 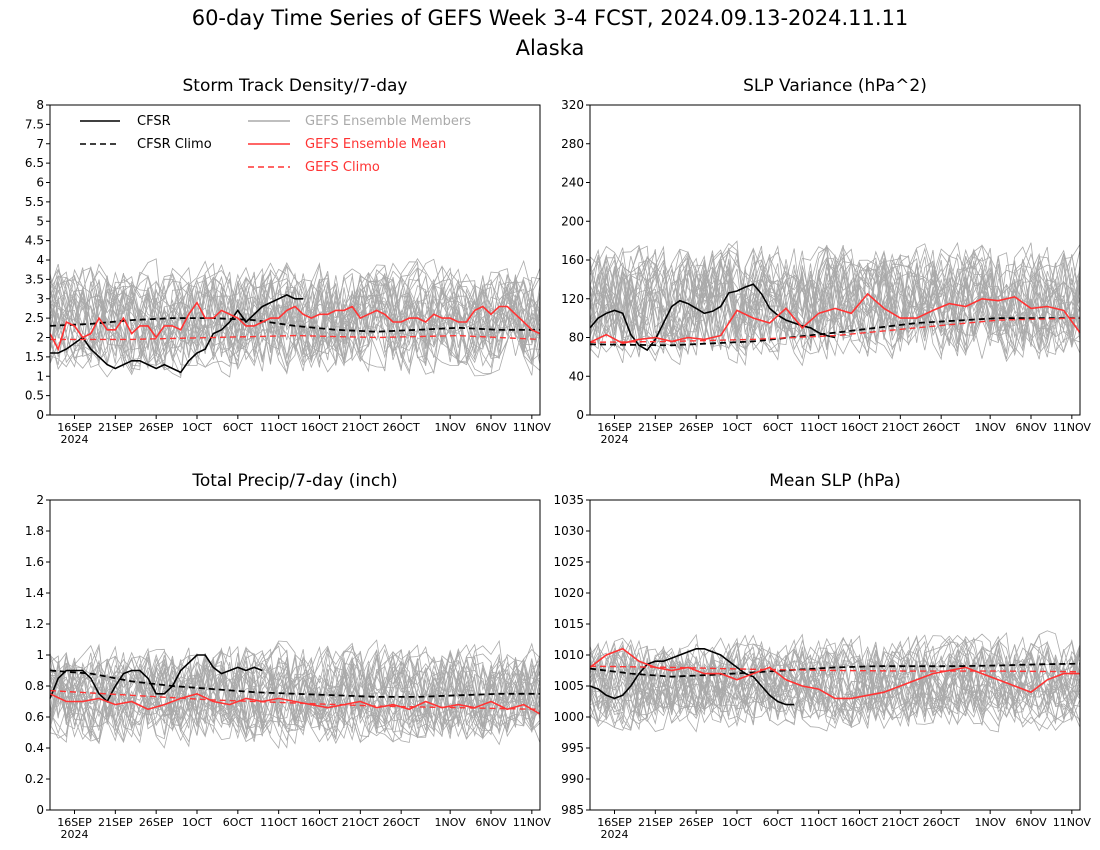 What do you see at coordinates (34, 163) in the screenshot?
I see `y-tick-label: 6.5` at bounding box center [34, 163].